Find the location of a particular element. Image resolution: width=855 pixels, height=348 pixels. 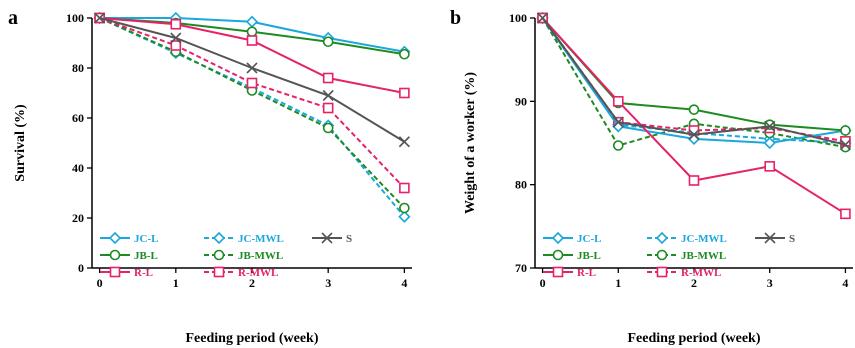

y-tick-label: 40 is located at coordinates (78, 168).